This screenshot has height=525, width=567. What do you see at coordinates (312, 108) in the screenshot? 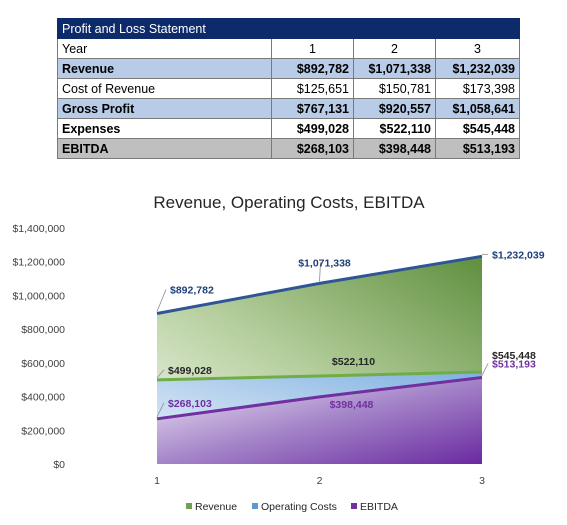
I see `row-value: $767,131` at bounding box center [312, 108].